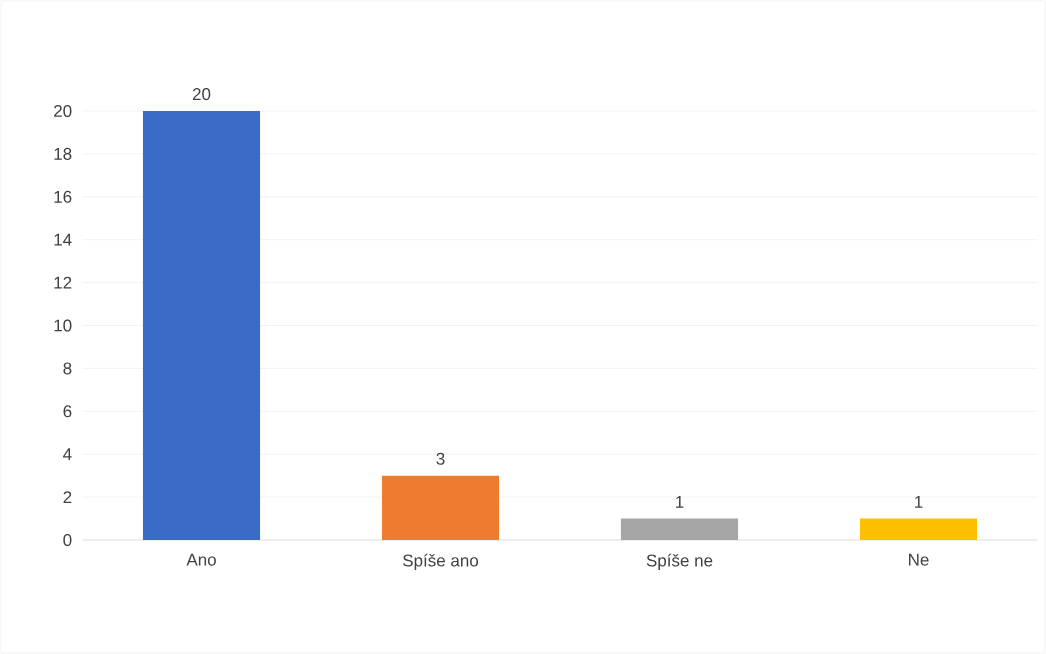 The height and width of the screenshot is (654, 1046). Describe the element at coordinates (67, 540) in the screenshot. I see `y-tick-label: 0` at that location.